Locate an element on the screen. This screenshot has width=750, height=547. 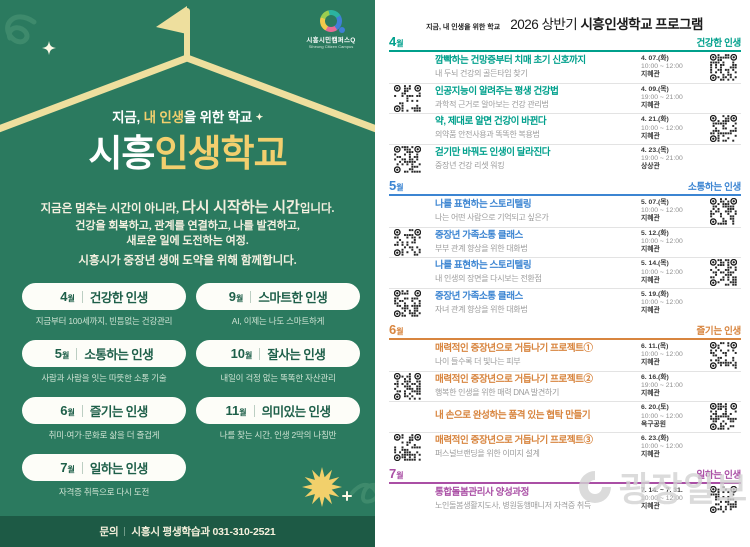
pill-month-number: 9월 is located at coordinates (236, 296).